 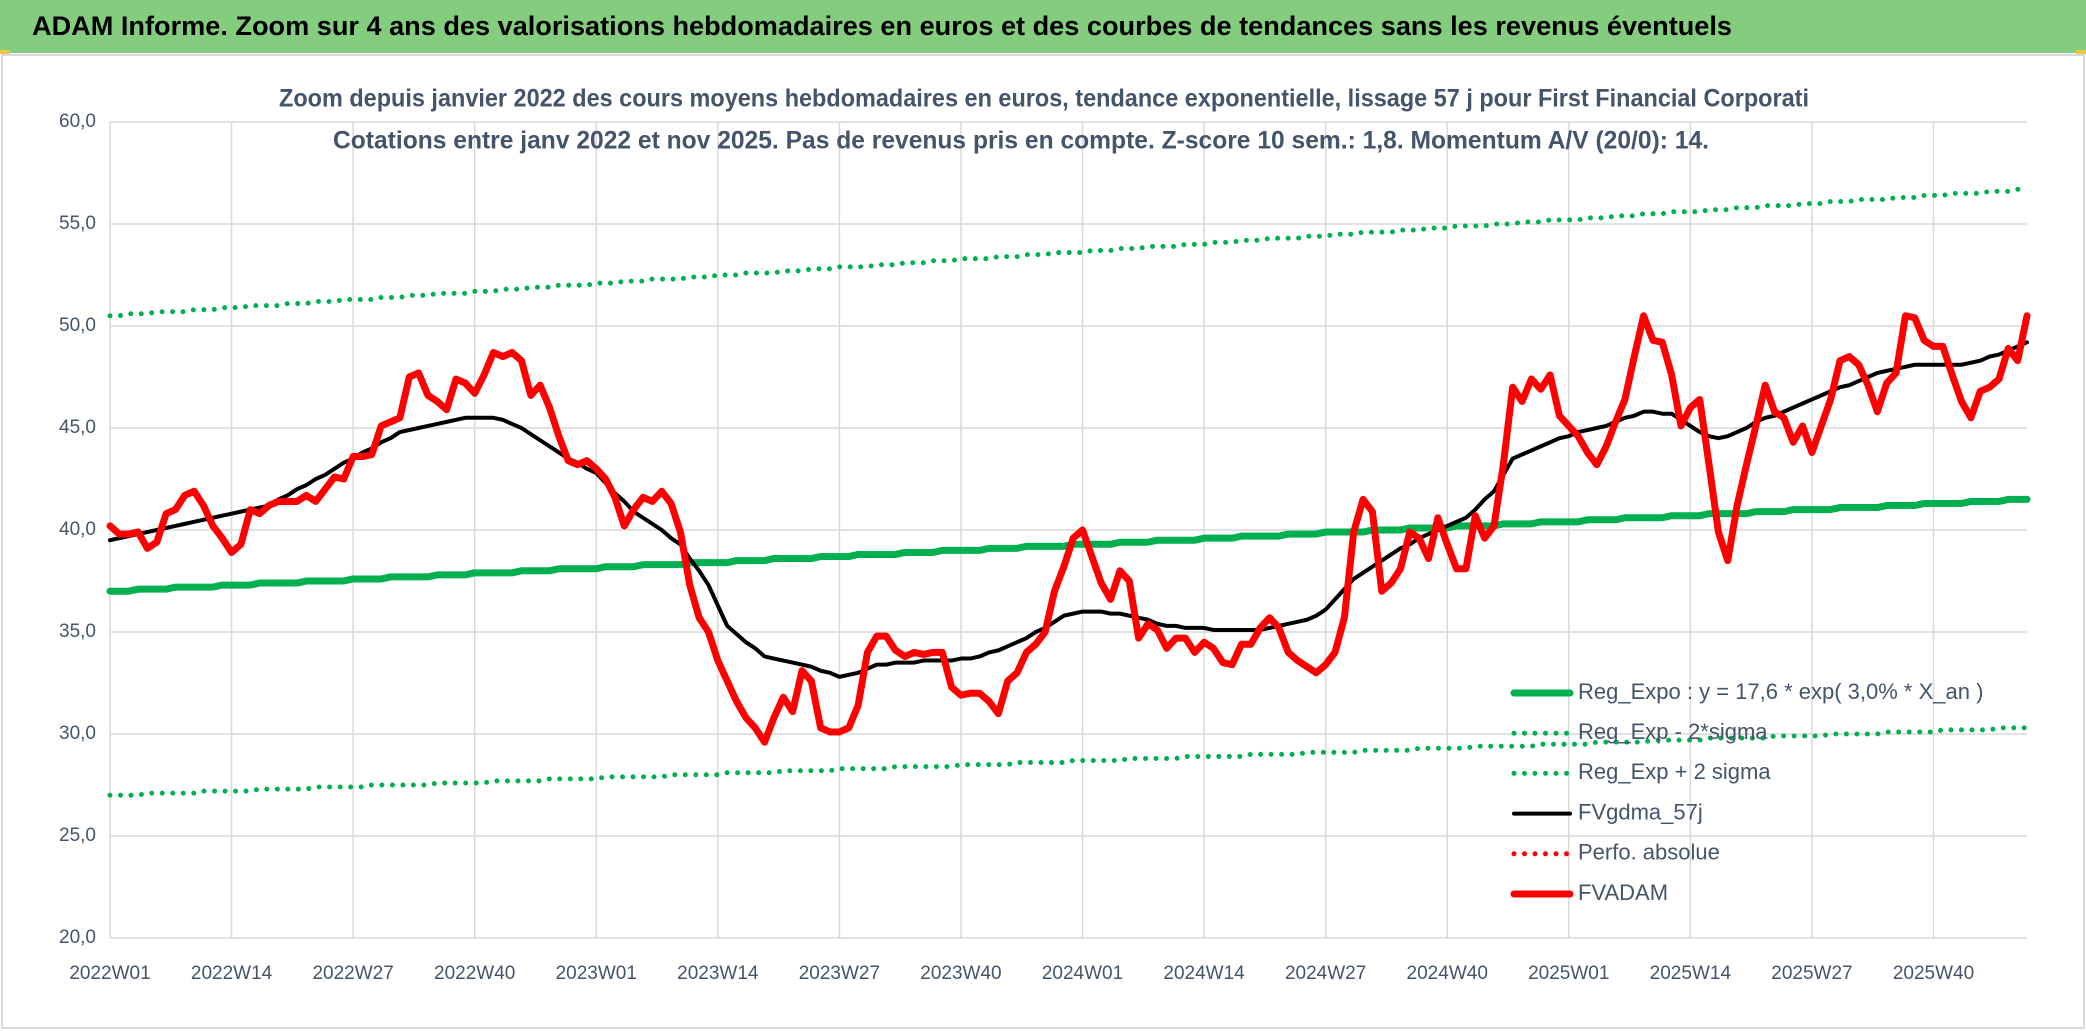 I want to click on x-tick-label: 2022W40, so click(x=474, y=973).